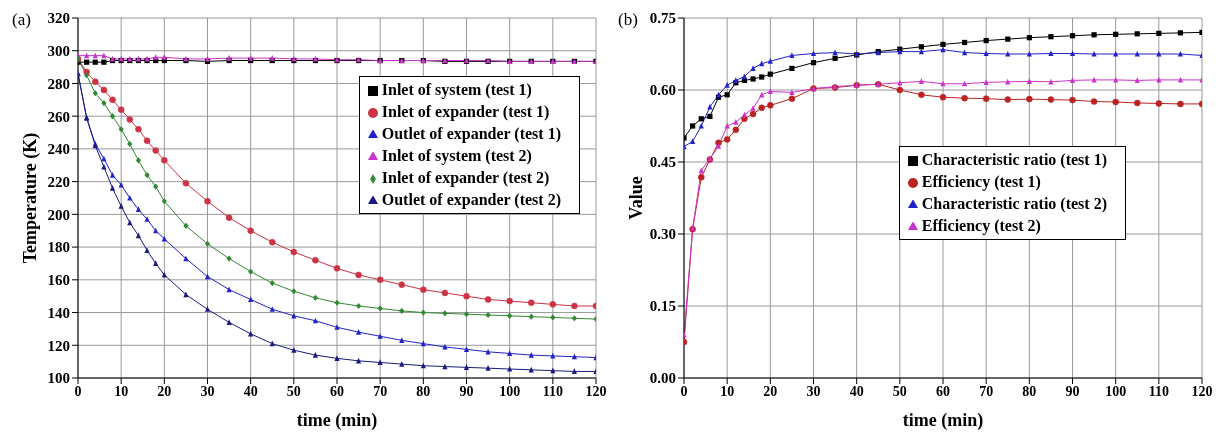 The height and width of the screenshot is (445, 1220). Describe the element at coordinates (636, 198) in the screenshot. I see `y-axis-title: Value` at that location.